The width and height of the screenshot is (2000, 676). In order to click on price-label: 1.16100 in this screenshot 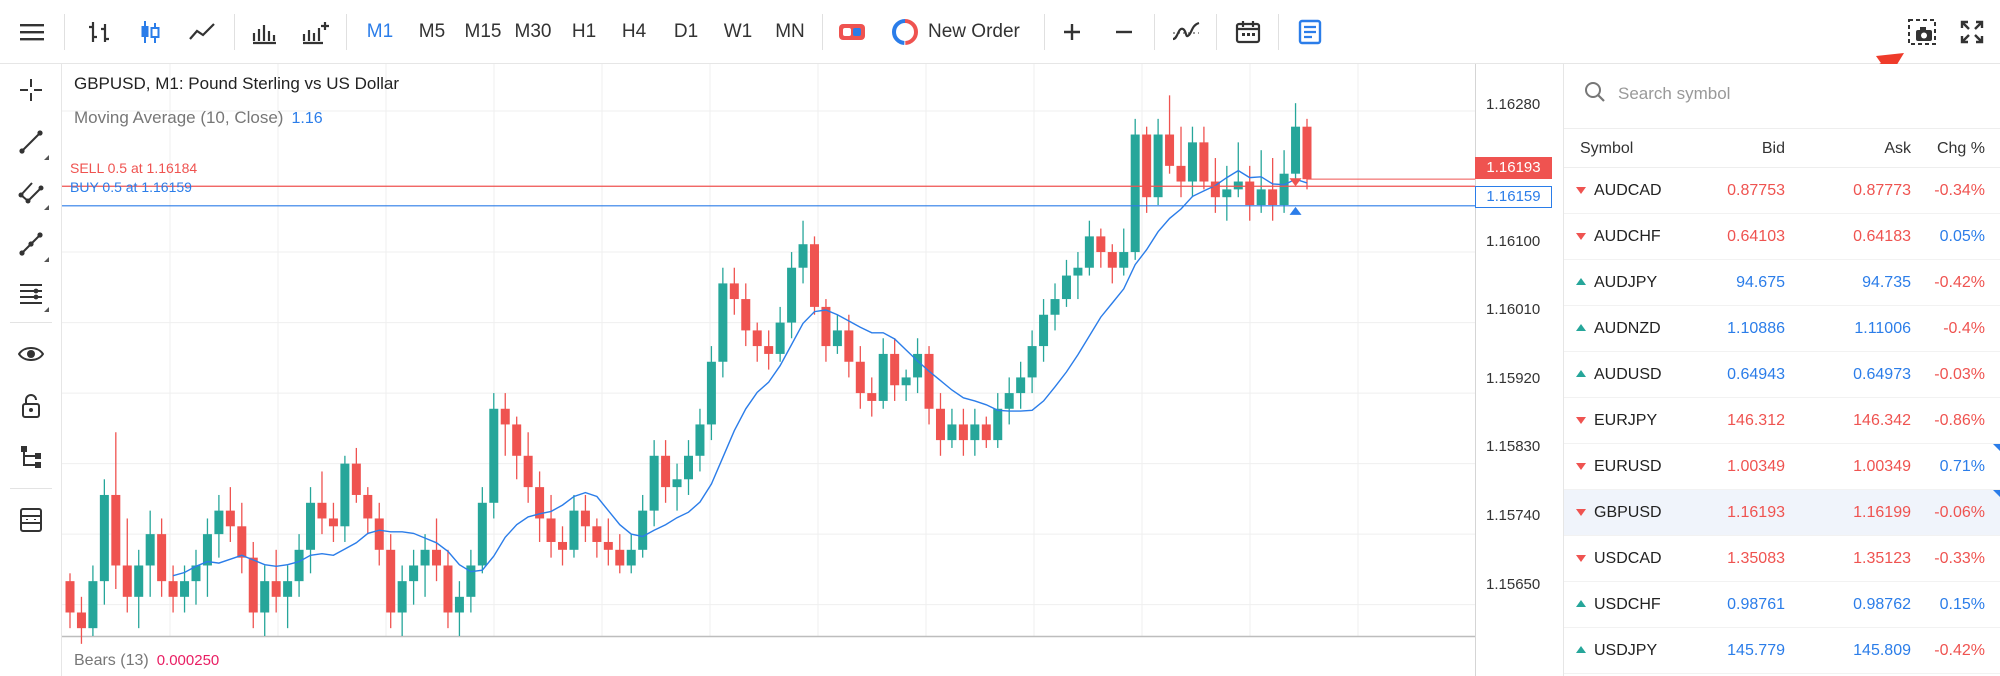, I will do `click(1513, 241)`.